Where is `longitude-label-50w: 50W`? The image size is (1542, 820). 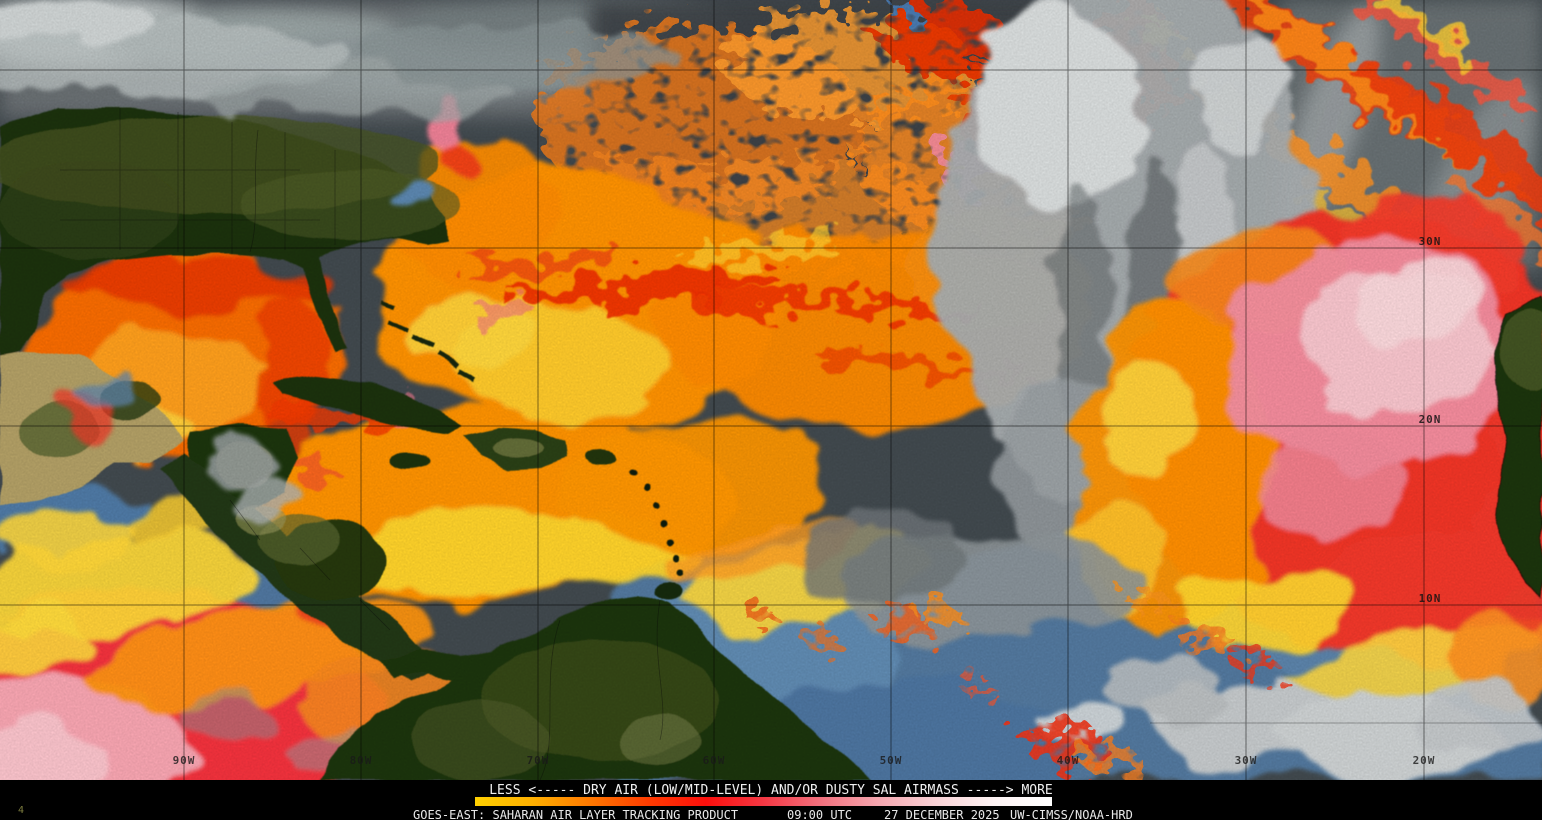
longitude-label-50w: 50W is located at coordinates (891, 760).